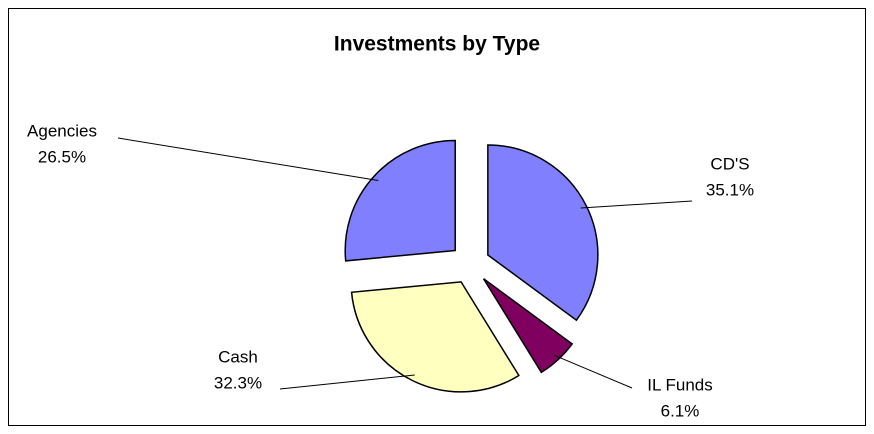 The height and width of the screenshot is (434, 874). What do you see at coordinates (730, 189) in the screenshot?
I see `slice-value-label: 35.1%` at bounding box center [730, 189].